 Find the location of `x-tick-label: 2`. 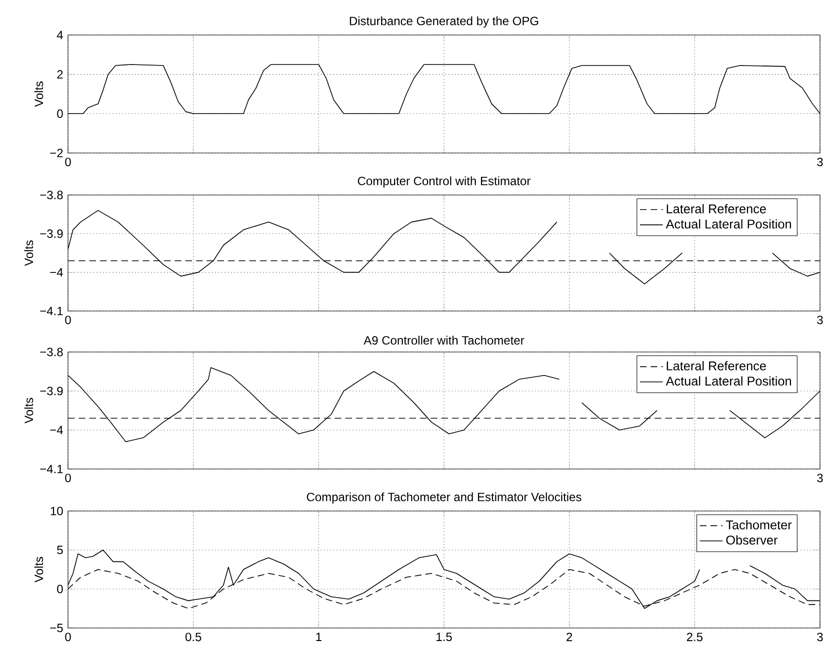

x-tick-label: 2 is located at coordinates (569, 637).